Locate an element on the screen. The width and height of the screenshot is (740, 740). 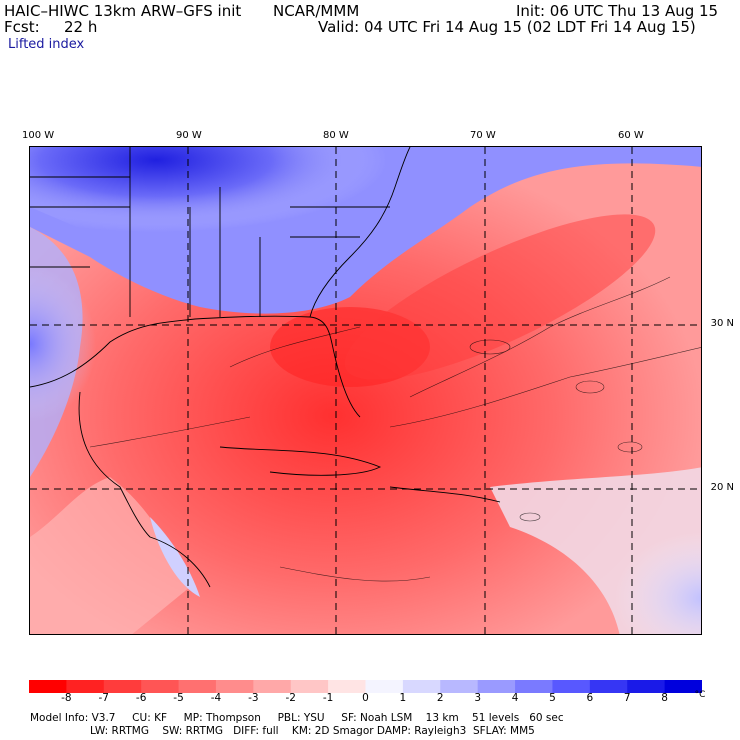
colorbar-tick-label: -3 is located at coordinates (253, 698).